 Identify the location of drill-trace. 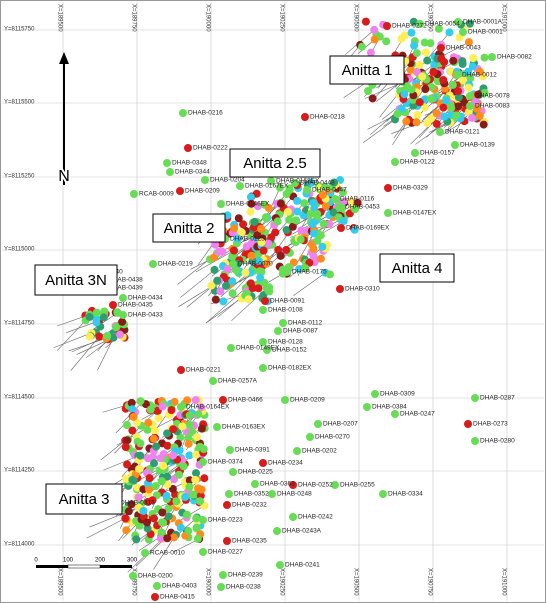
(113, 450).